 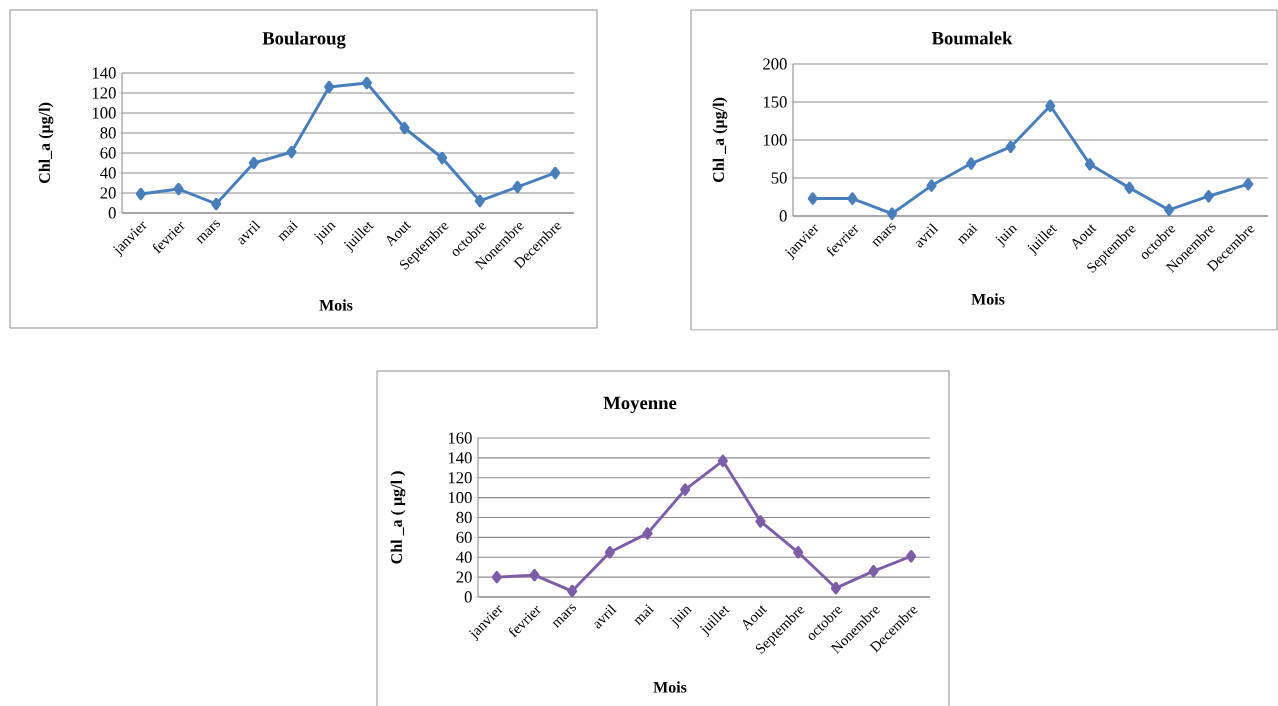 What do you see at coordinates (398, 517) in the screenshot?
I see `y-axis-title: Chl _a ( µg/l )` at bounding box center [398, 517].